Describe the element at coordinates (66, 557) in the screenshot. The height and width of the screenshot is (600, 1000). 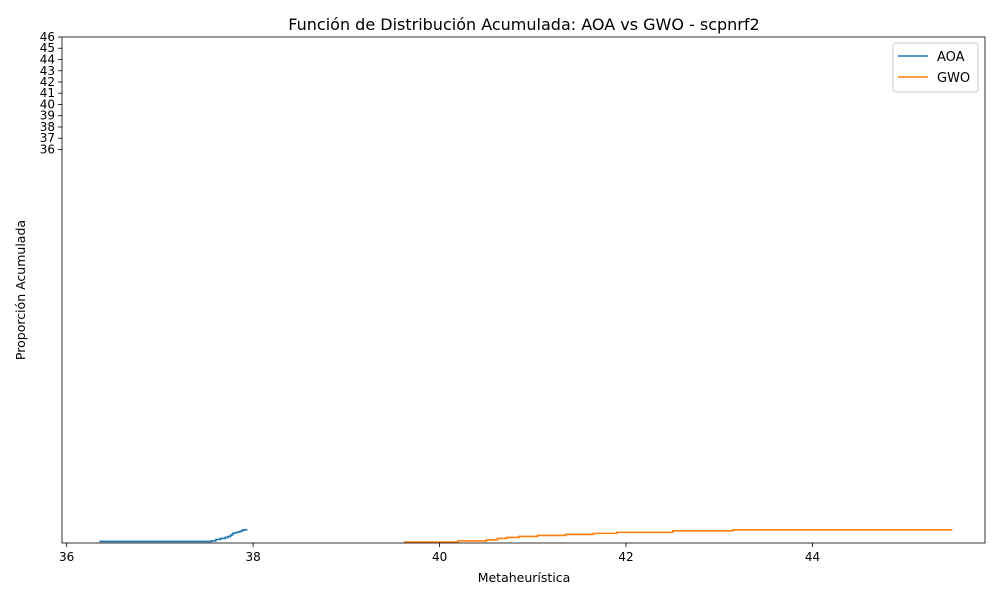
I see `x-tick-label: 36` at that location.